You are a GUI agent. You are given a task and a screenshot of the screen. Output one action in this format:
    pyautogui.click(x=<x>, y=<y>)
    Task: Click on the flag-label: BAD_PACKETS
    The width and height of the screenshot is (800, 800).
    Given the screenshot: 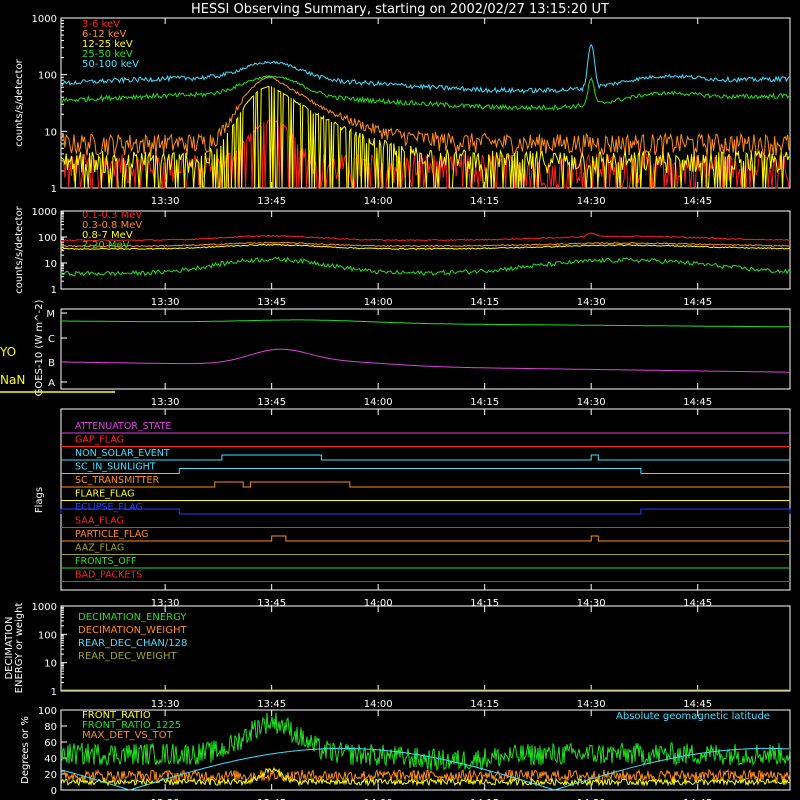 What is the action you would take?
    pyautogui.click(x=108, y=575)
    